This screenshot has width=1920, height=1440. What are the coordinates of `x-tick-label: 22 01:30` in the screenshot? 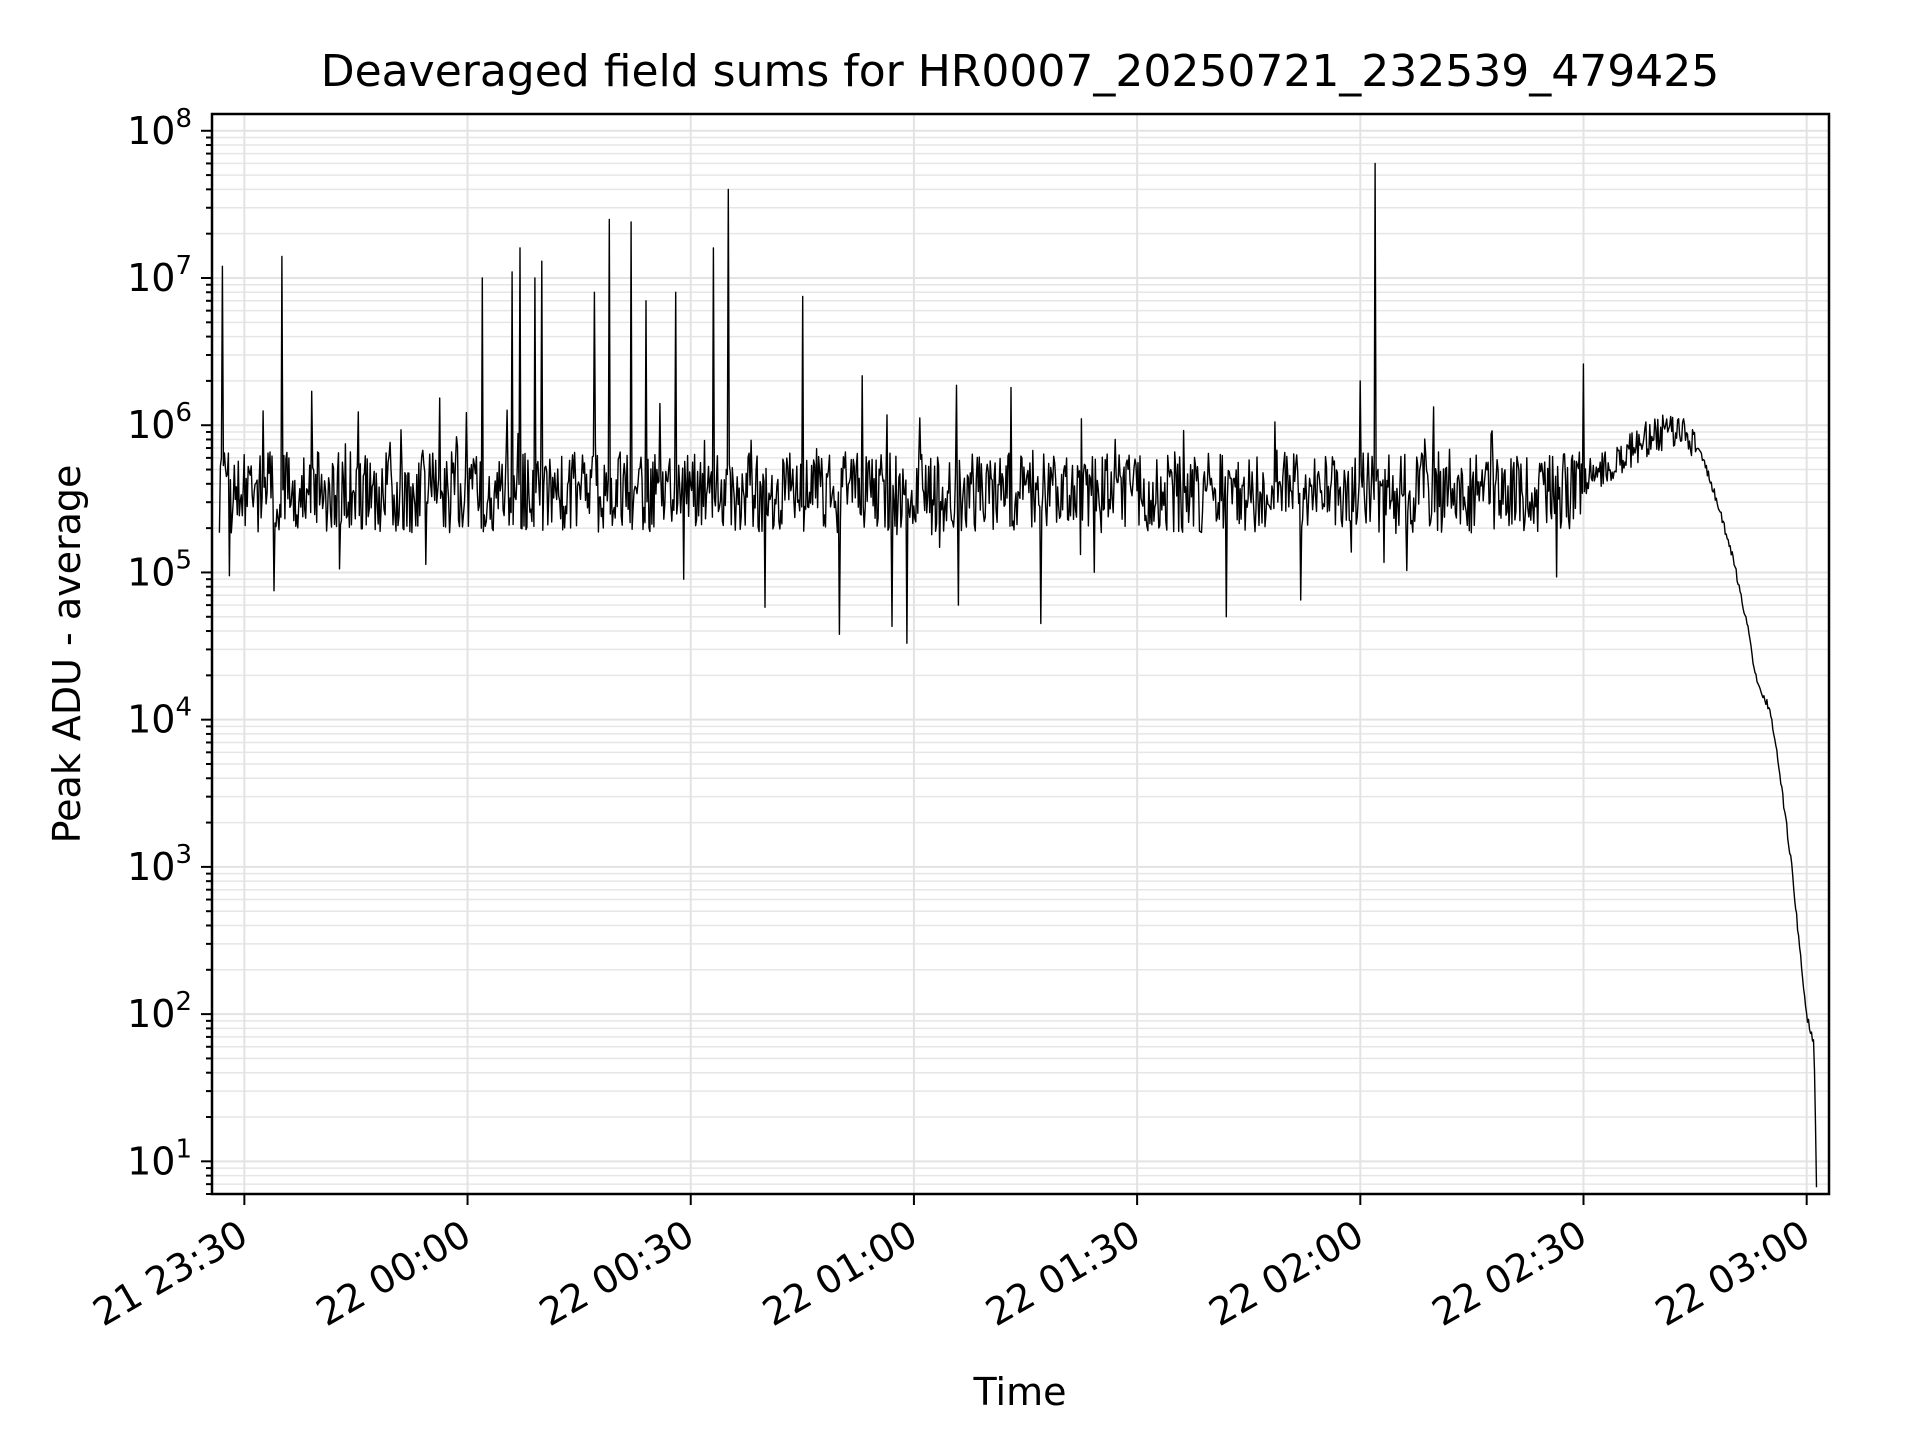 It's located at (1062, 1273).